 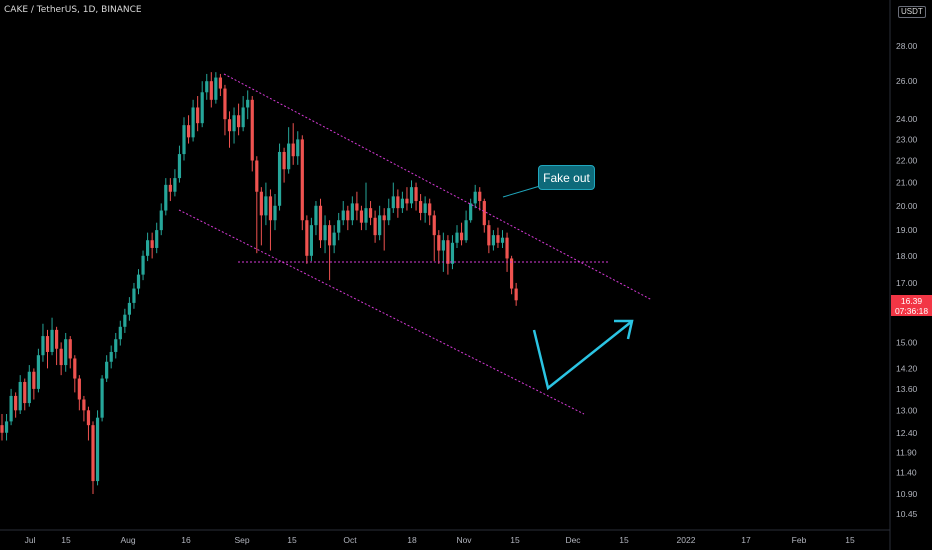 What do you see at coordinates (907, 368) in the screenshot?
I see `price-tick-label: 14.20` at bounding box center [907, 368].